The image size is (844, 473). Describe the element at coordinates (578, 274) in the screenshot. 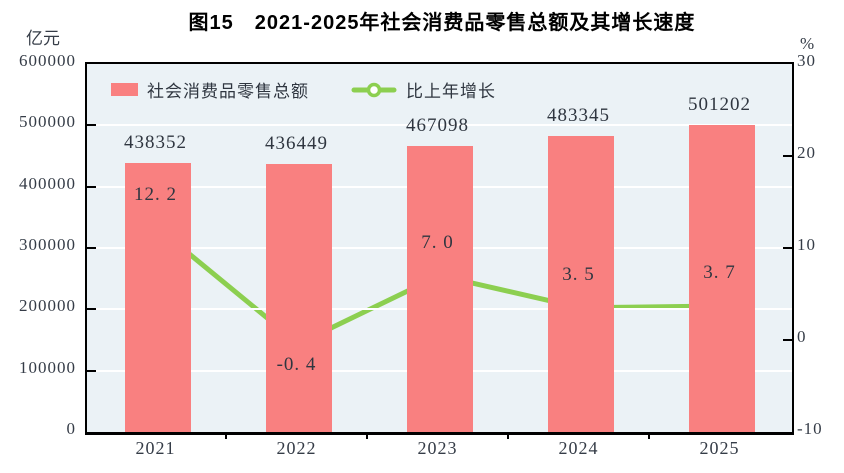

I see `growth-value-label-2024: 3. 5` at that location.